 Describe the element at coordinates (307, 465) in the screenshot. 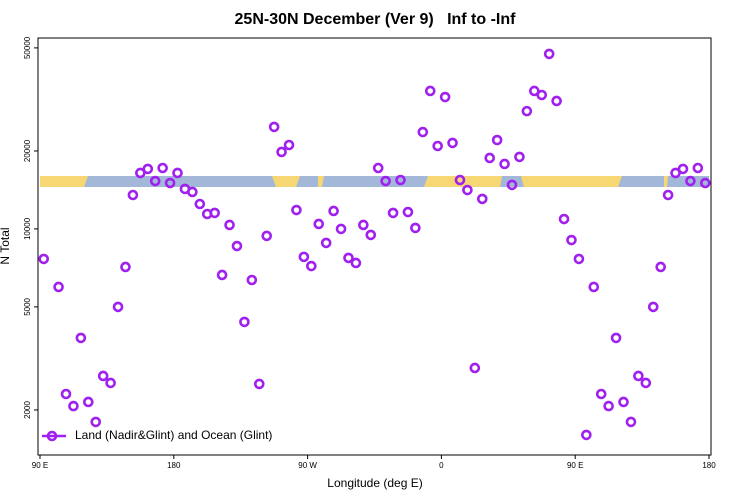

I see `x-tick-label: 90 W` at that location.